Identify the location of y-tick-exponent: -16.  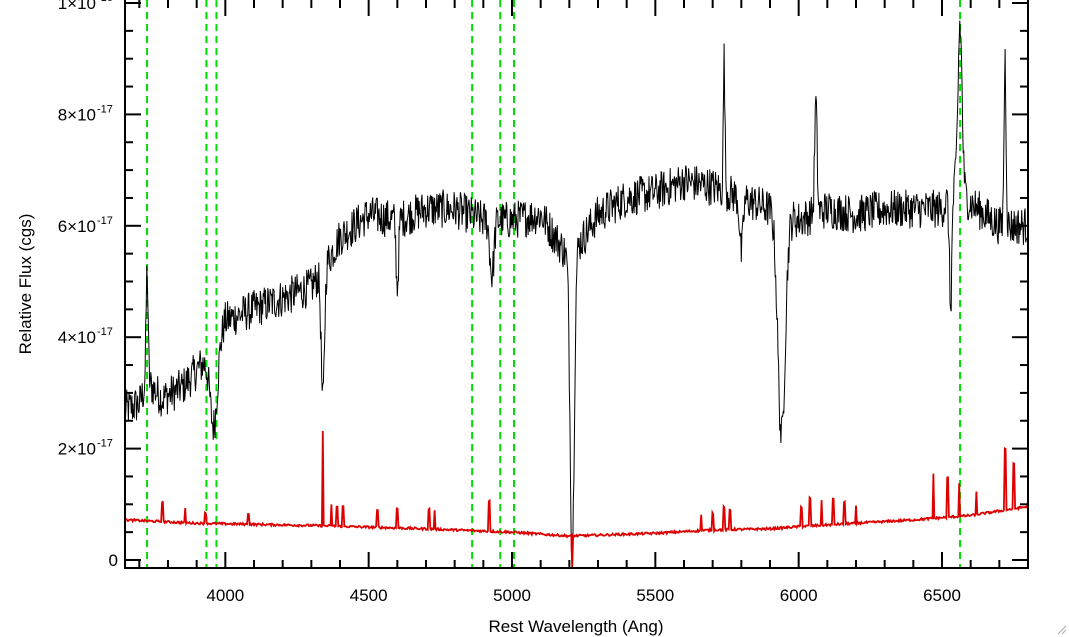
(105, 2).